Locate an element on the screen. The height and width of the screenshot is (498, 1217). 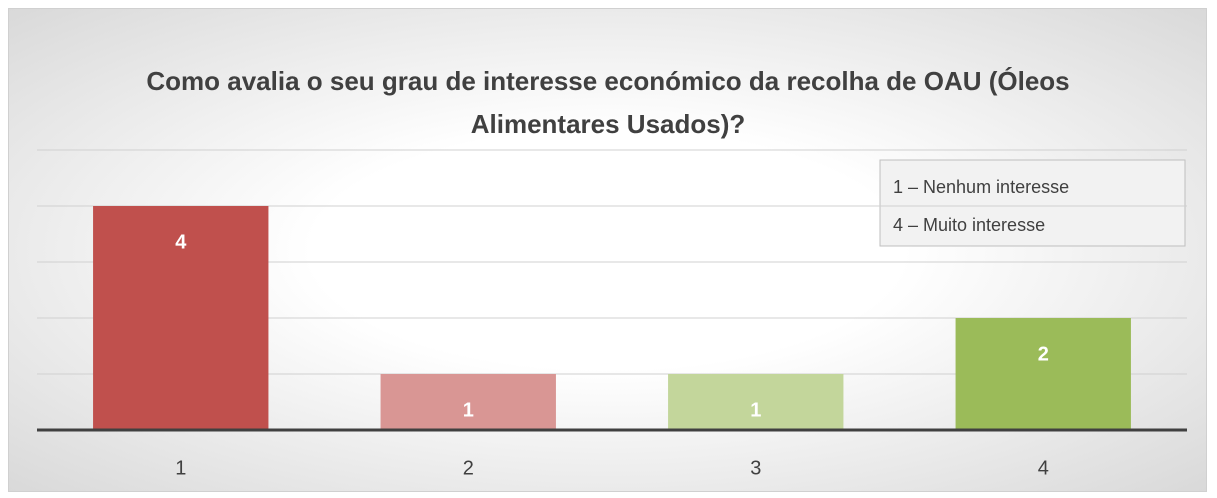
data-label: 2 is located at coordinates (1043, 354).